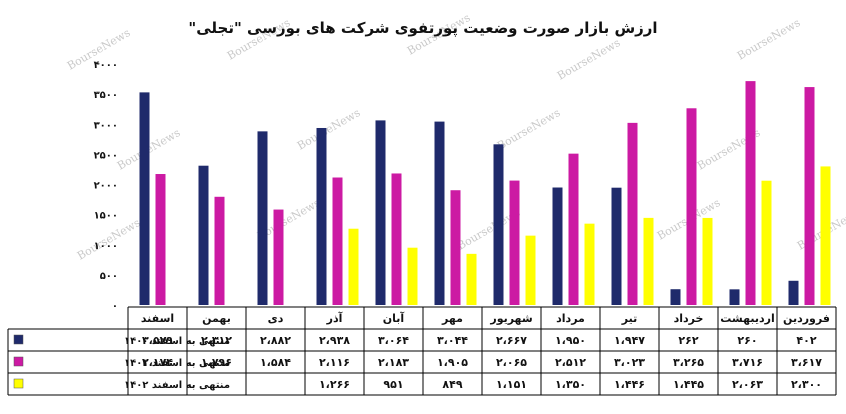 The height and width of the screenshot is (414, 846). What do you see at coordinates (334, 318) in the screenshot?
I see `x-tick-label: آذر` at bounding box center [334, 318].